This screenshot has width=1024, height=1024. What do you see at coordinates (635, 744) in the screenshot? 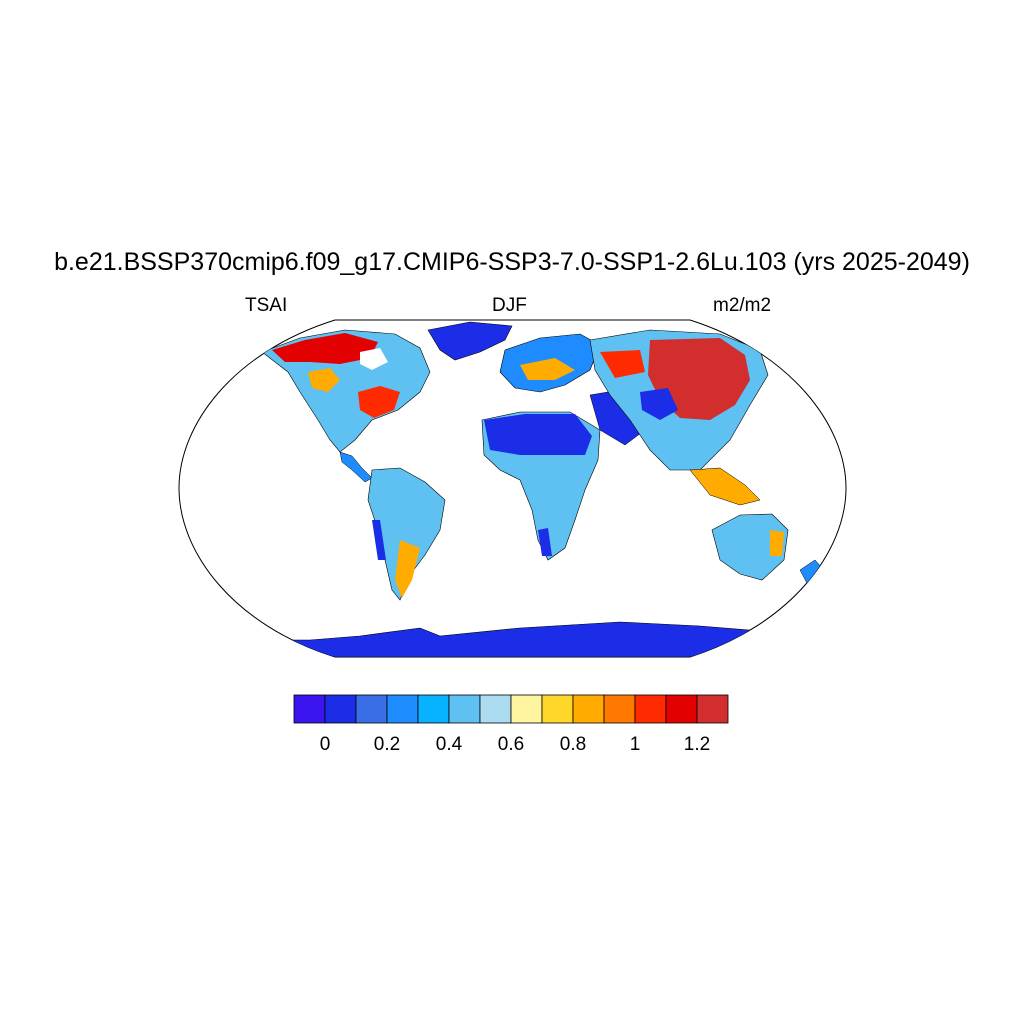
I see `colorbar-tick-label: 1` at bounding box center [635, 744].